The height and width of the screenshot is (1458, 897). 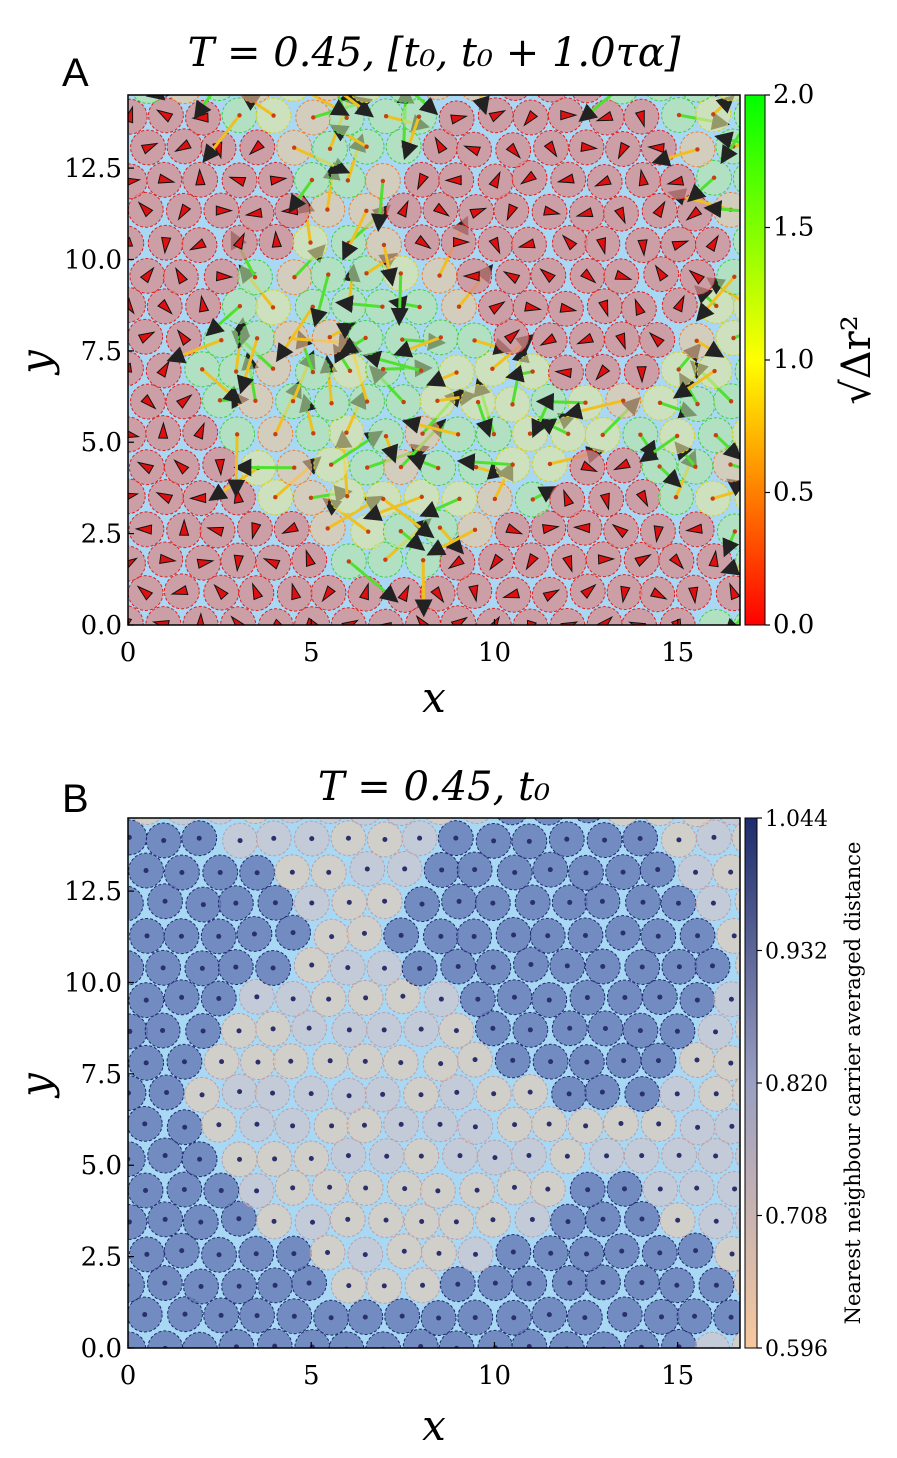 I want to click on panel-b-colorbar, so click(x=751, y=1083).